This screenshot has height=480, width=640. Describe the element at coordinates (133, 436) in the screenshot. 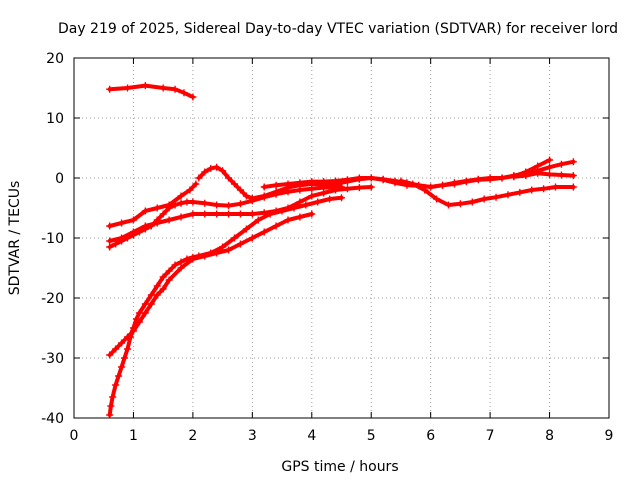

I see `x-tick-label: 1` at that location.